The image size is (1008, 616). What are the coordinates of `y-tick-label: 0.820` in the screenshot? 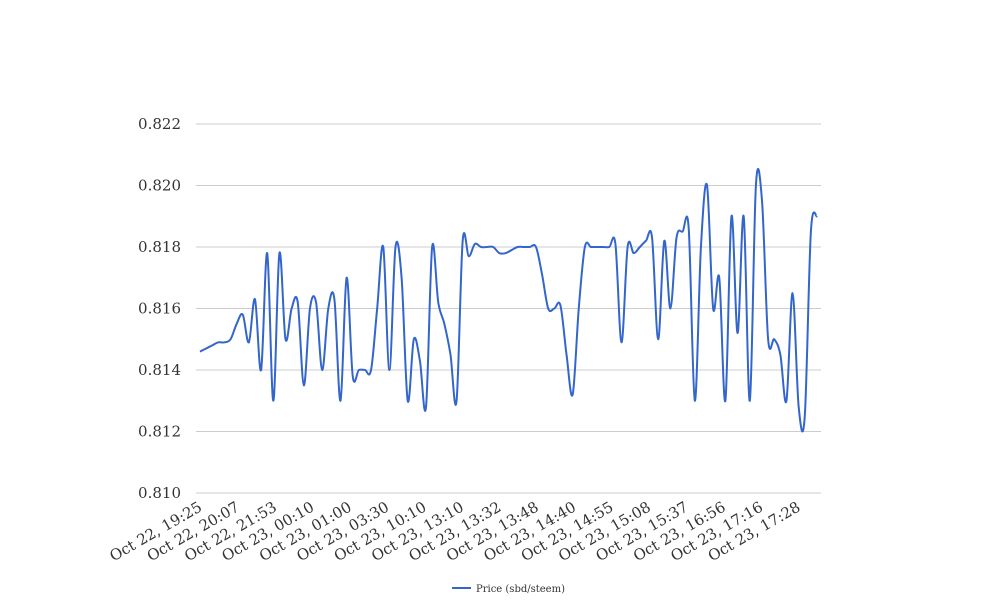 It's located at (159, 186).